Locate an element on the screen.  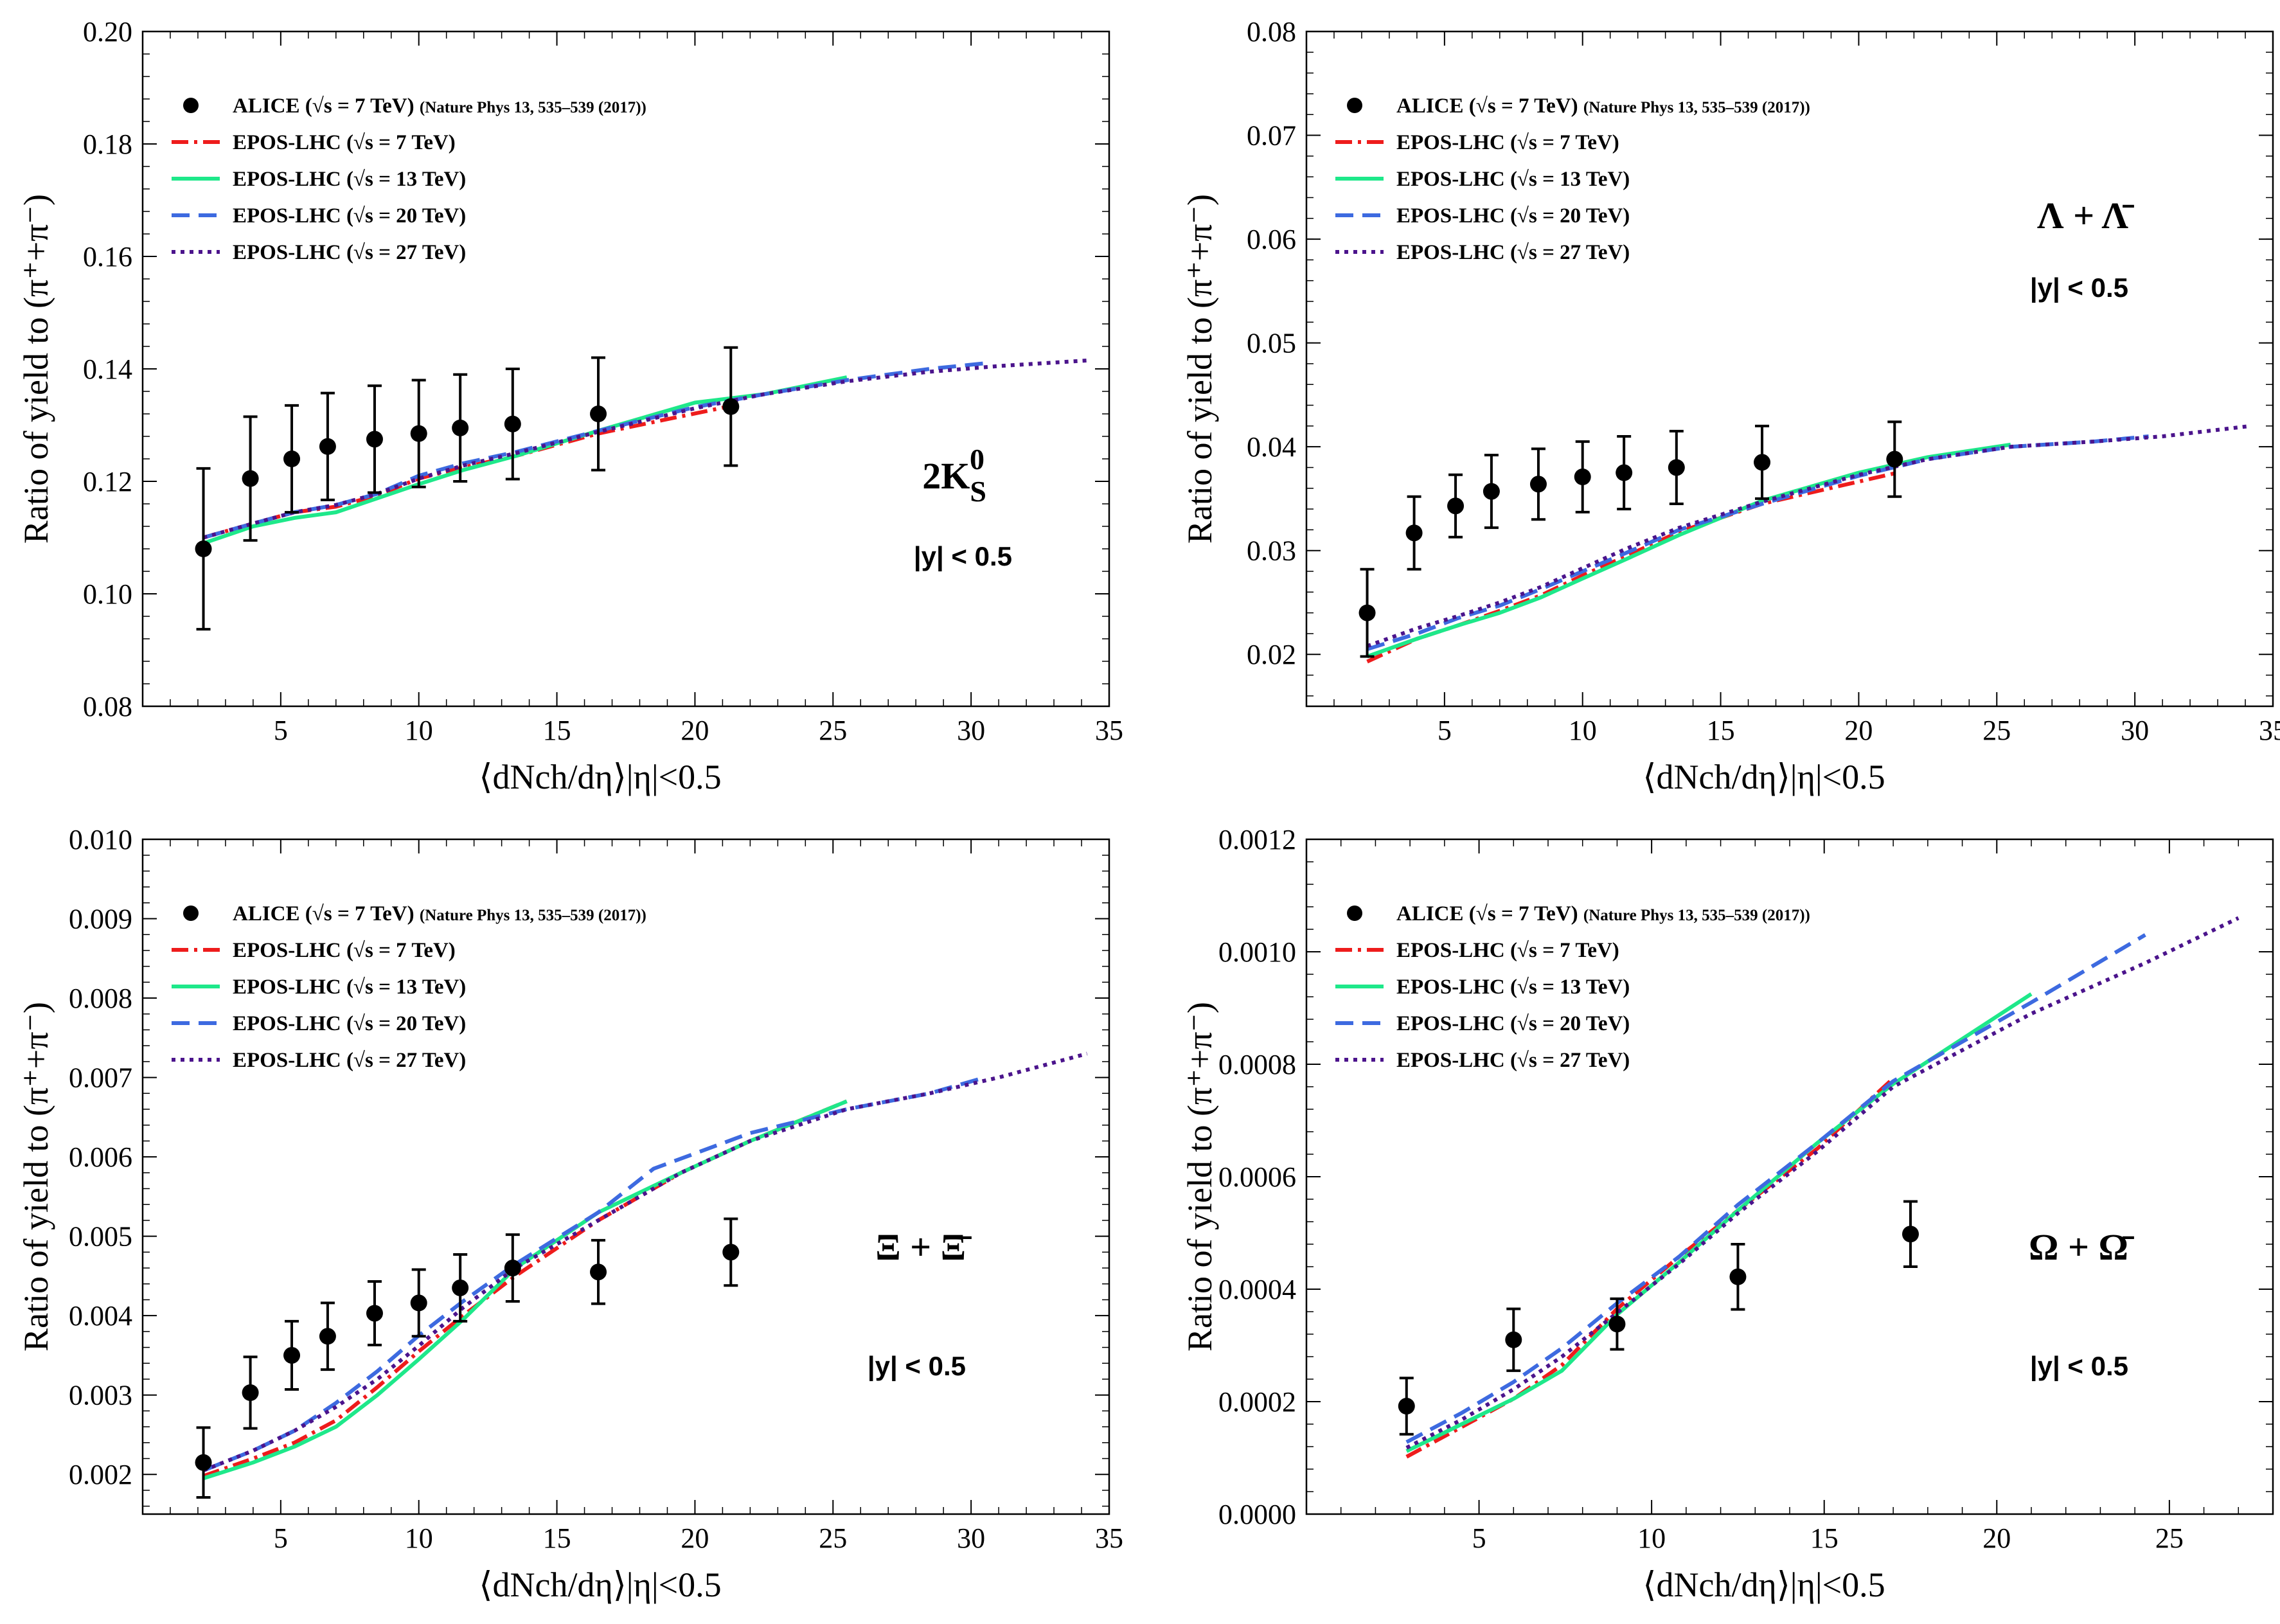
y-tick-label: 0.004 is located at coordinates (100, 1316).